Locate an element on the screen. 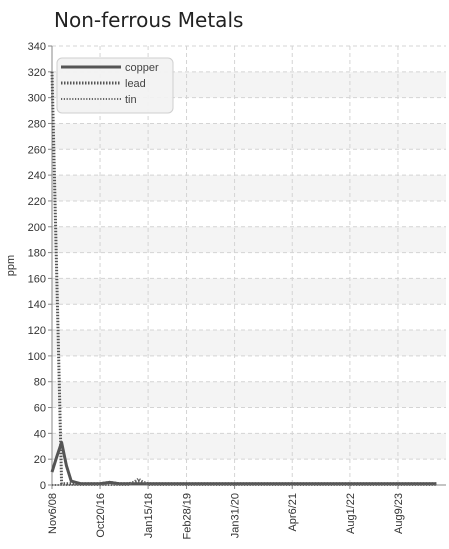 This screenshot has width=449, height=549. y-tick-label: 0 is located at coordinates (43, 486).